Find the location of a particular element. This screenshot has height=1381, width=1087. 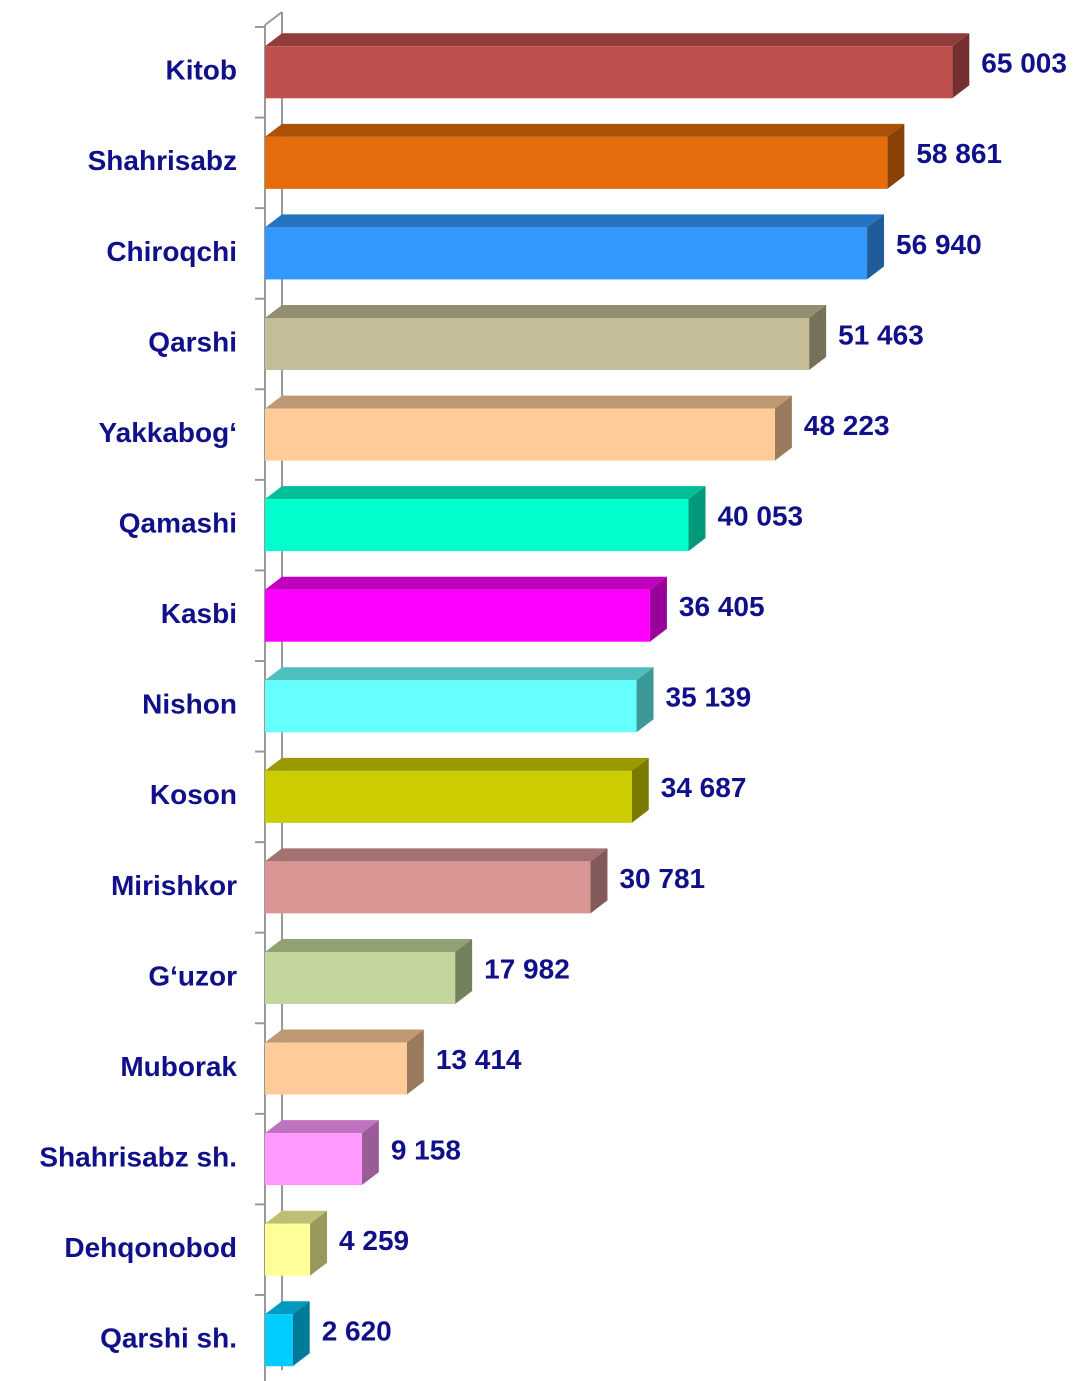

value-label: 40 053 is located at coordinates (760, 516).